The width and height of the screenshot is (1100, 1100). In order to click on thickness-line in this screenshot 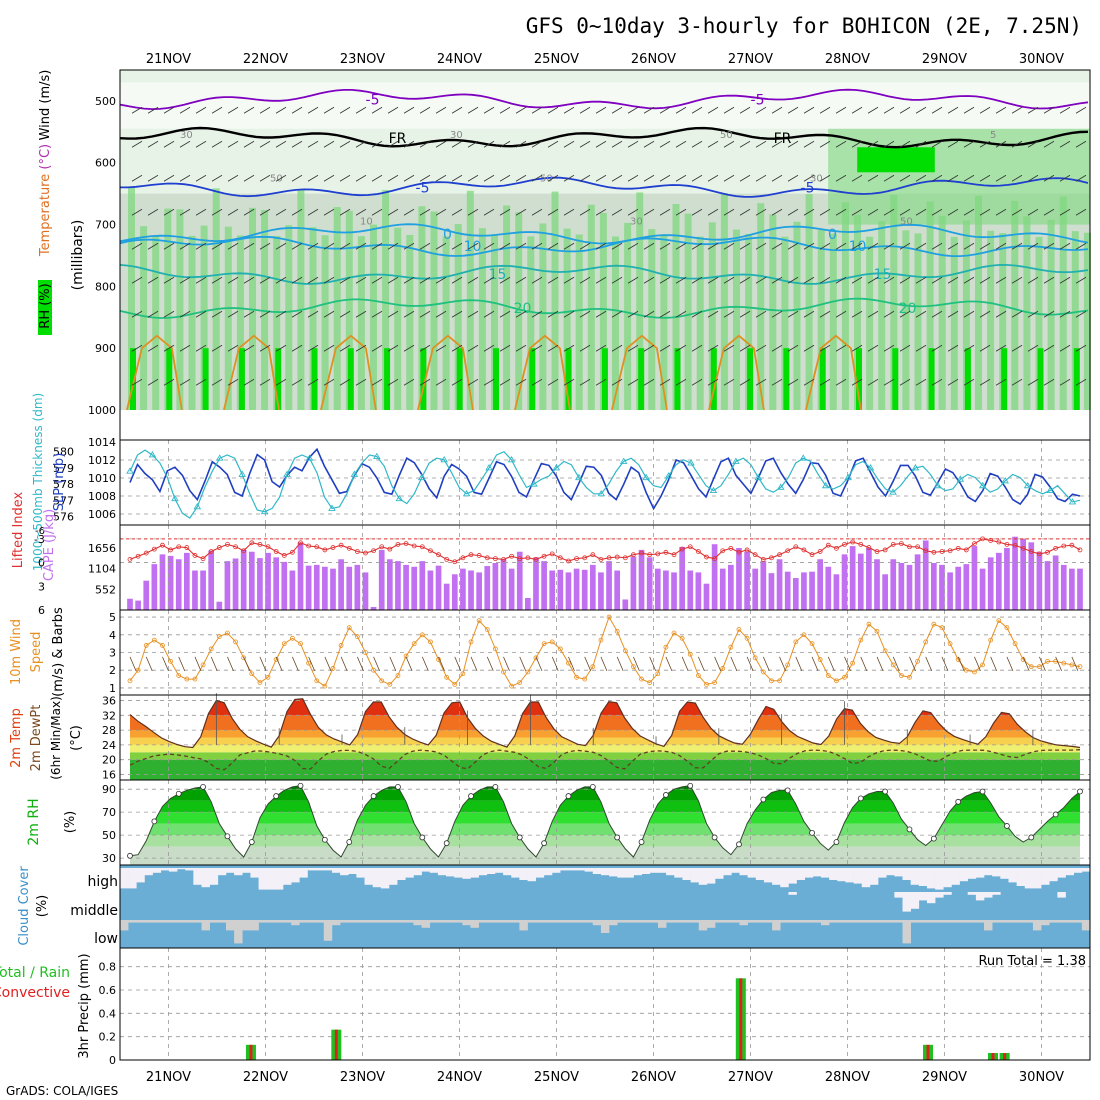, I will do `click(605, 484)`.